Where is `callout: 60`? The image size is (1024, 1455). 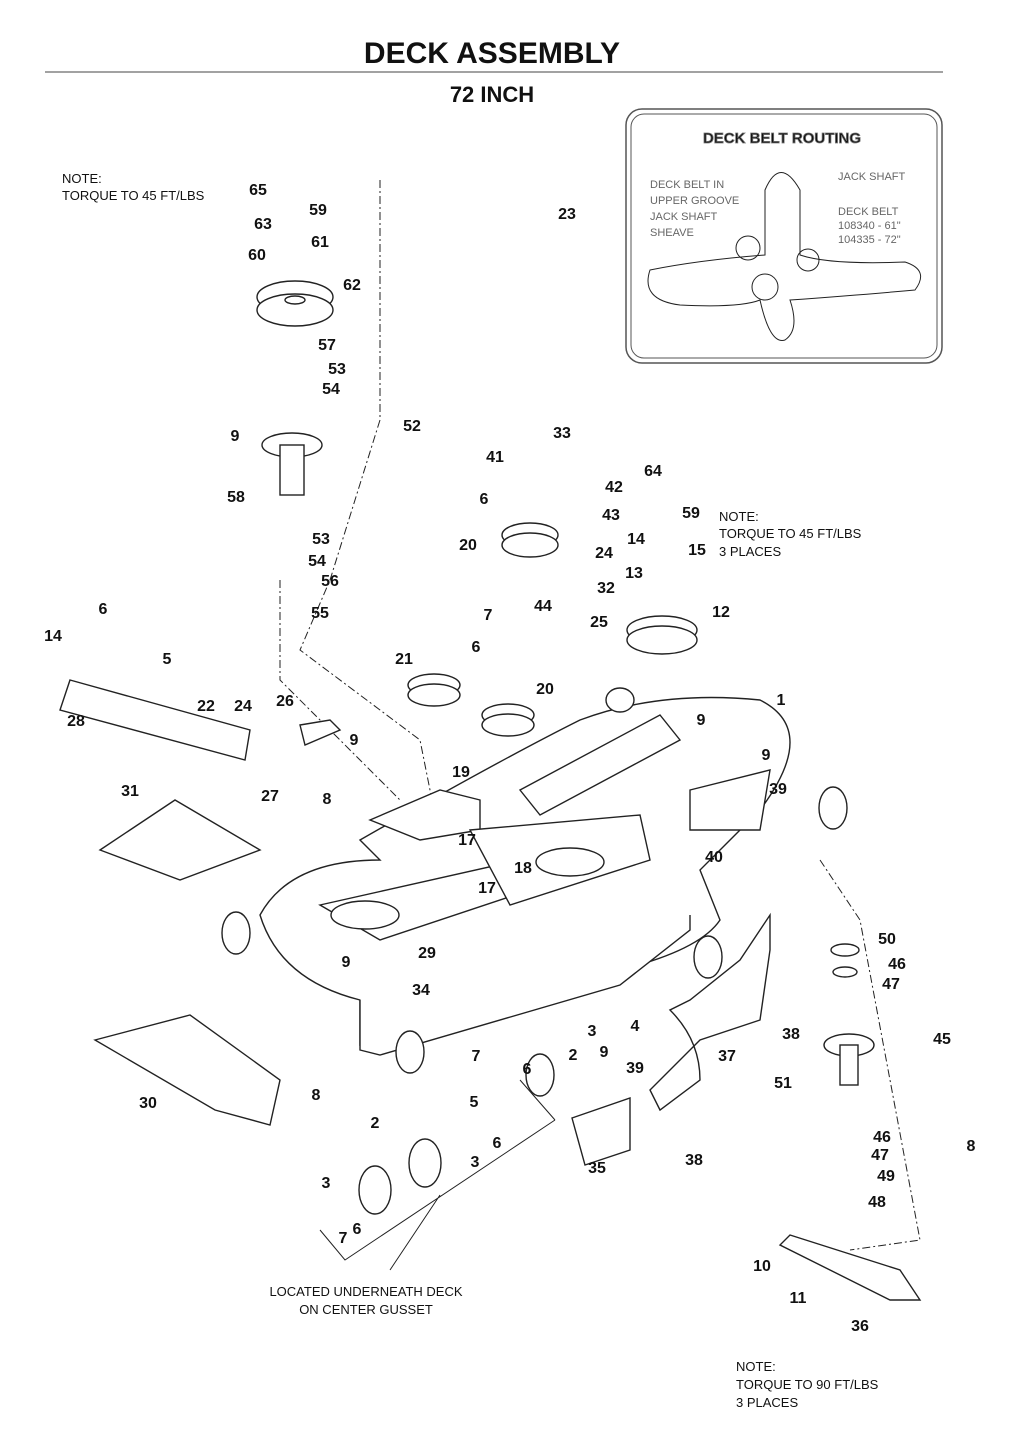 callout: 60 is located at coordinates (257, 255).